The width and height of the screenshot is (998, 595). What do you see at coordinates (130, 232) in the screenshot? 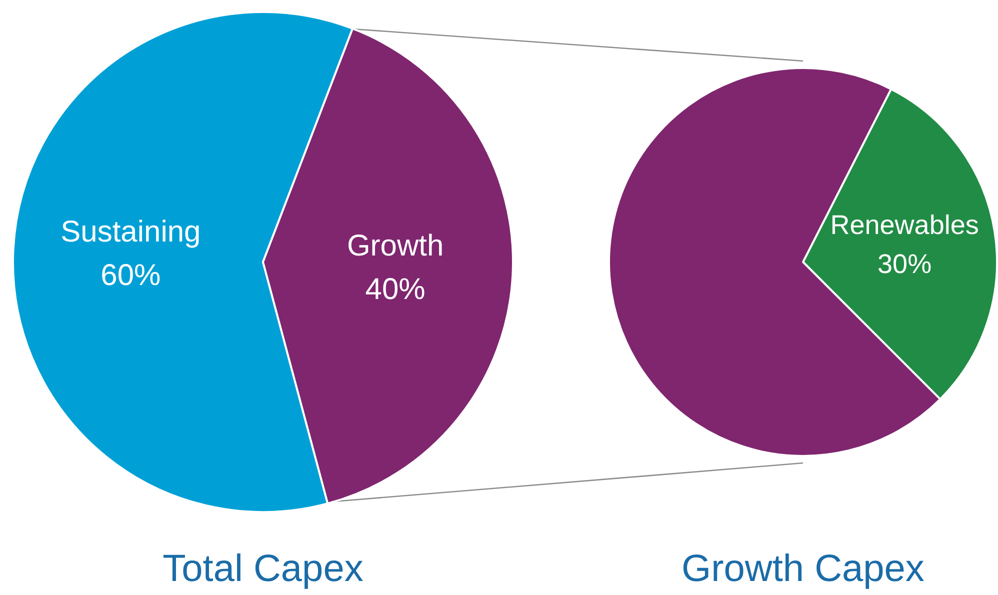
I see `slice-label: Sustaining` at bounding box center [130, 232].